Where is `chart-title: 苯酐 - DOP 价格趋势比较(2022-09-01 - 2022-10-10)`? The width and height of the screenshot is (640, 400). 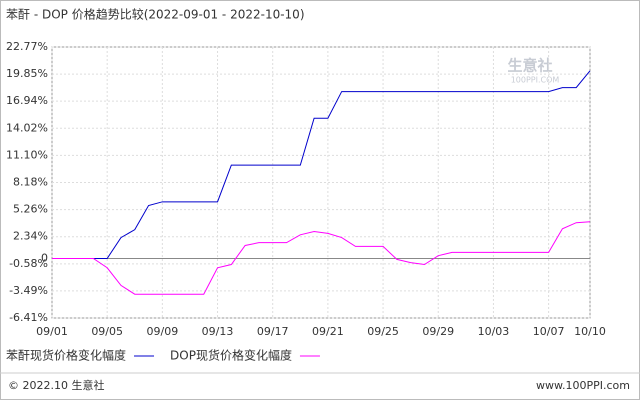 chart-title: 苯酐 - DOP 价格趋势比较(2022-09-01 - 2022-10-10) is located at coordinates (155, 14).